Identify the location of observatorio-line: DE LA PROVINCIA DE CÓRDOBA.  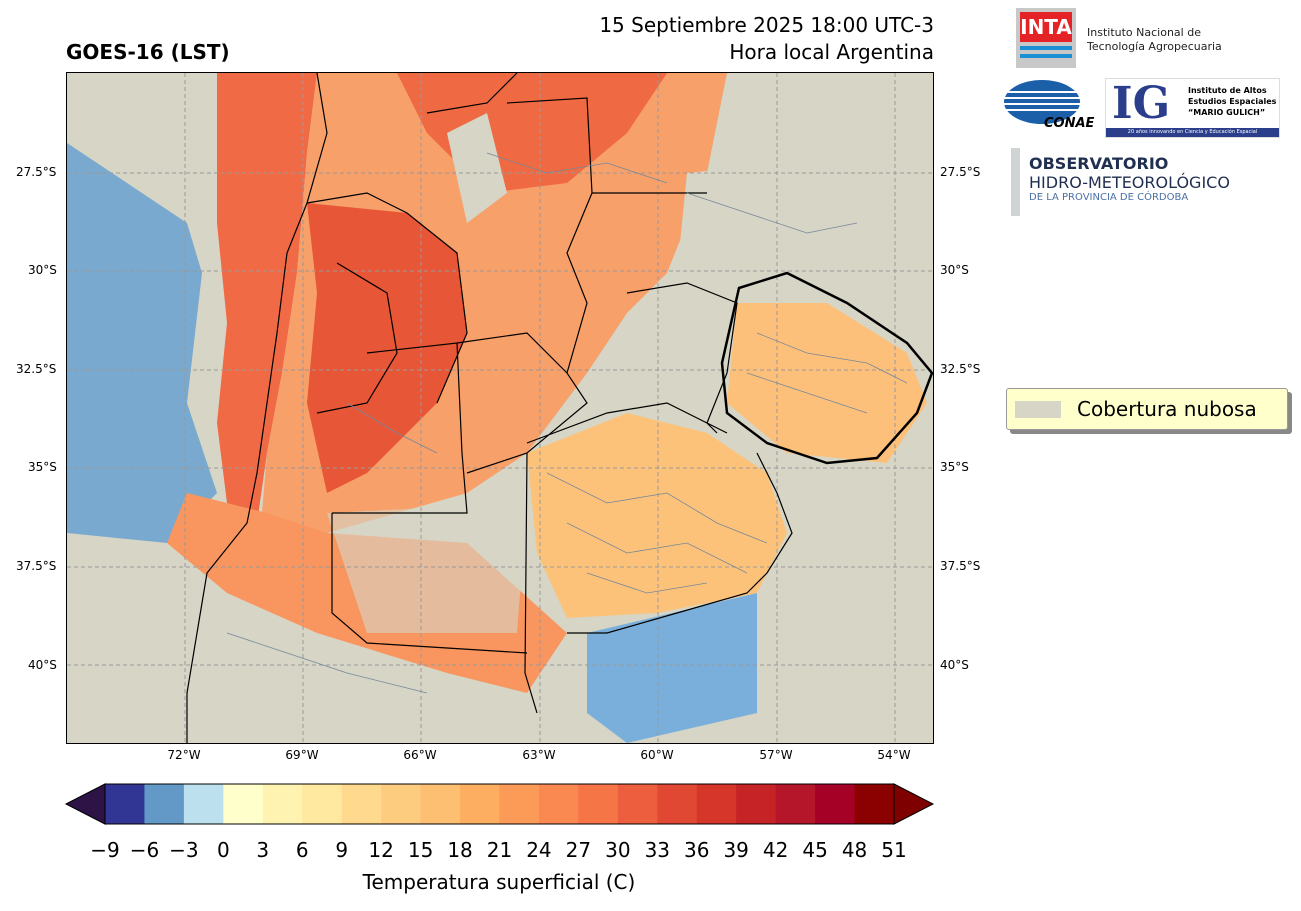
(1109, 197).